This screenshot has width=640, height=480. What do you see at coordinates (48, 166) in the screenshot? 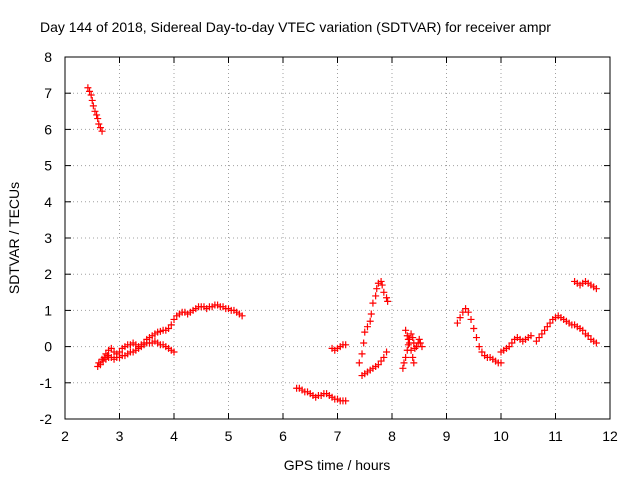
I see `y-tick-label: 5` at bounding box center [48, 166].